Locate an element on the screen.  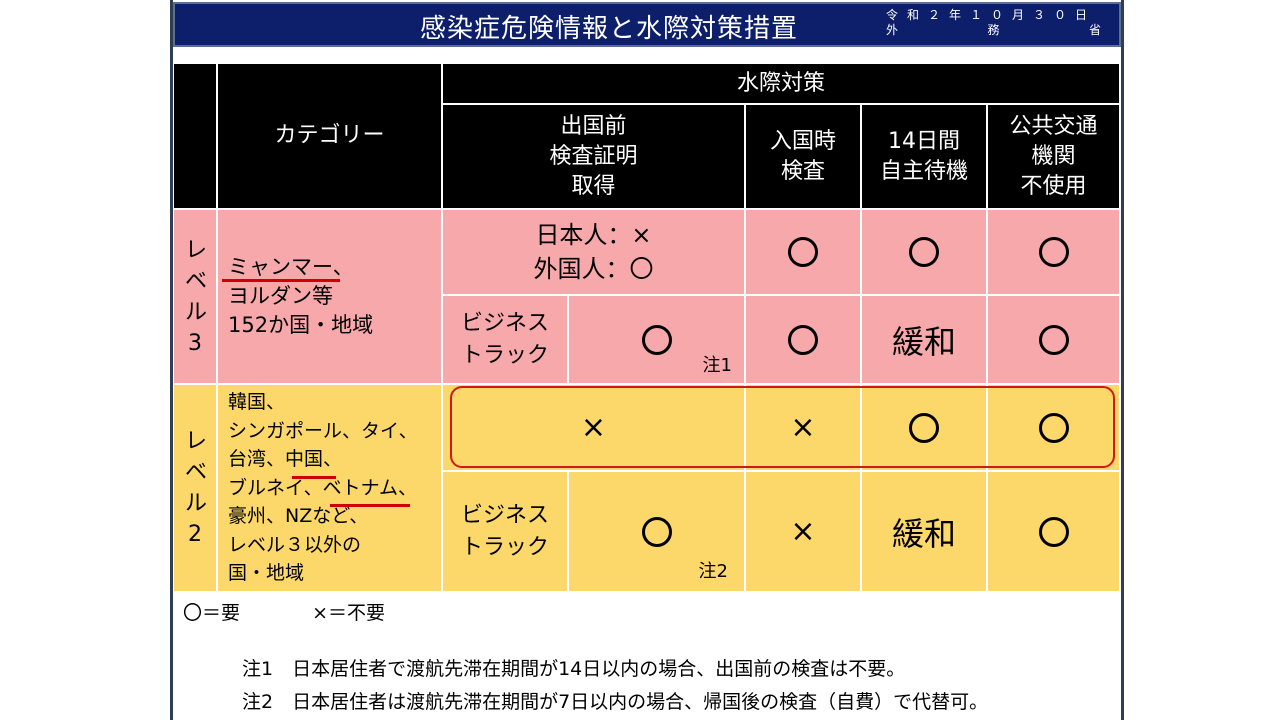
level3-countries: ミャンマー、 ヨルダン等 152か国・地域 is located at coordinates (329, 296).